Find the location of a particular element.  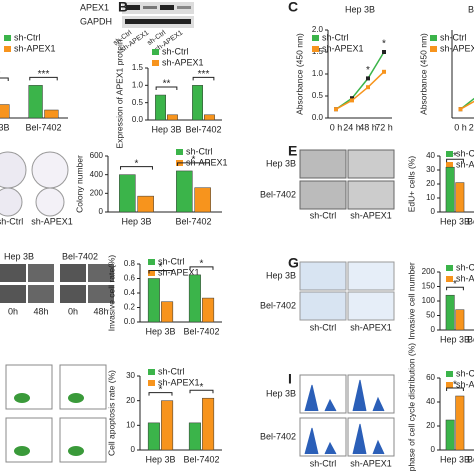

chart-title: Hep 3B is located at coordinates (360, 9).